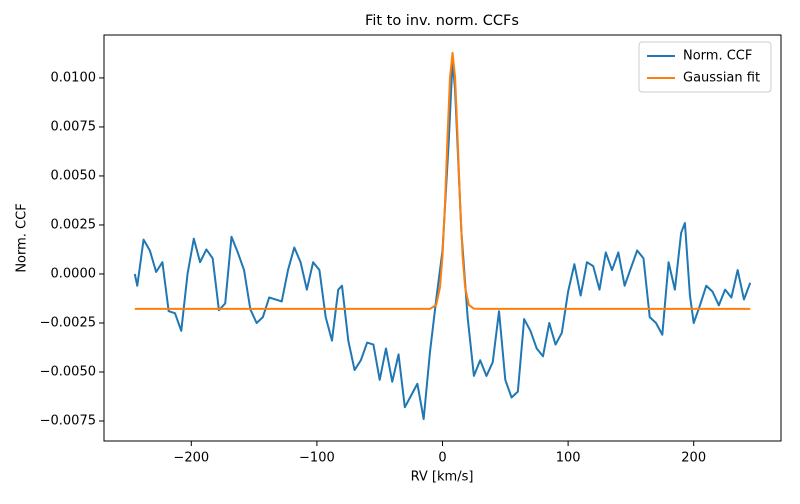 Image resolution: width=800 pixels, height=504 pixels. What do you see at coordinates (693, 458) in the screenshot?
I see `x-tick-label: 200` at bounding box center [693, 458].